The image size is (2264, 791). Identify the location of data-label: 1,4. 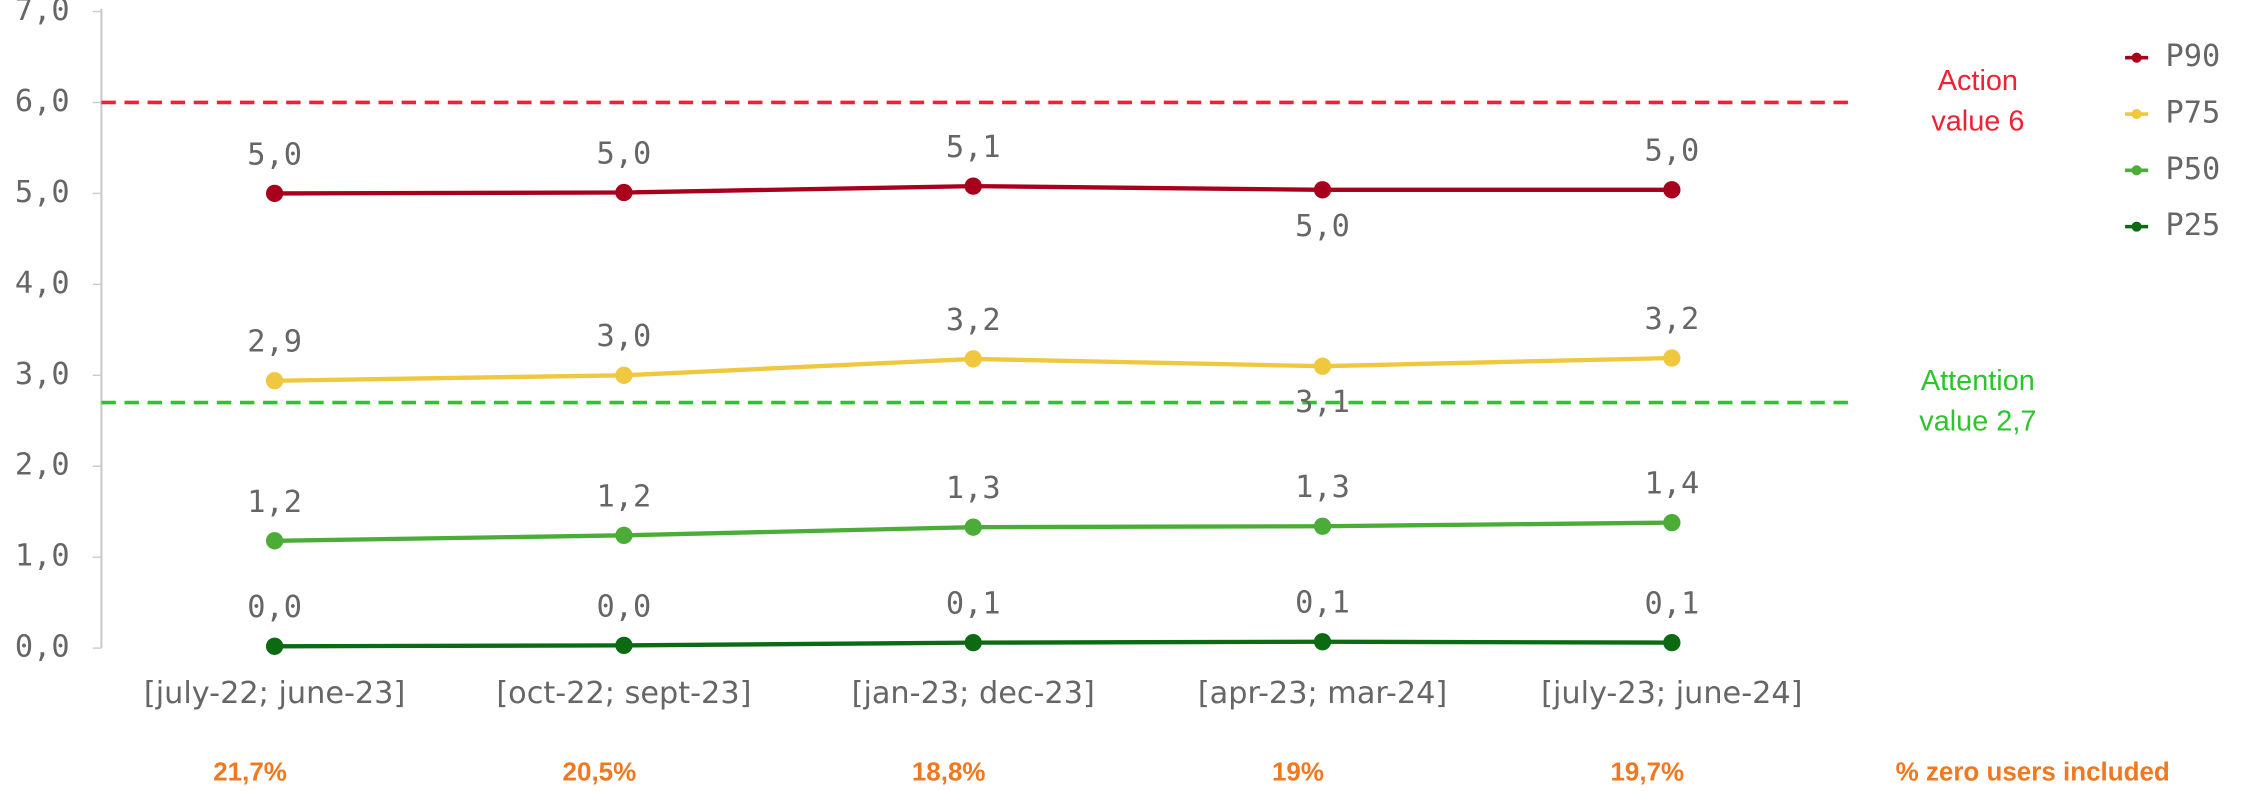
(1671, 484).